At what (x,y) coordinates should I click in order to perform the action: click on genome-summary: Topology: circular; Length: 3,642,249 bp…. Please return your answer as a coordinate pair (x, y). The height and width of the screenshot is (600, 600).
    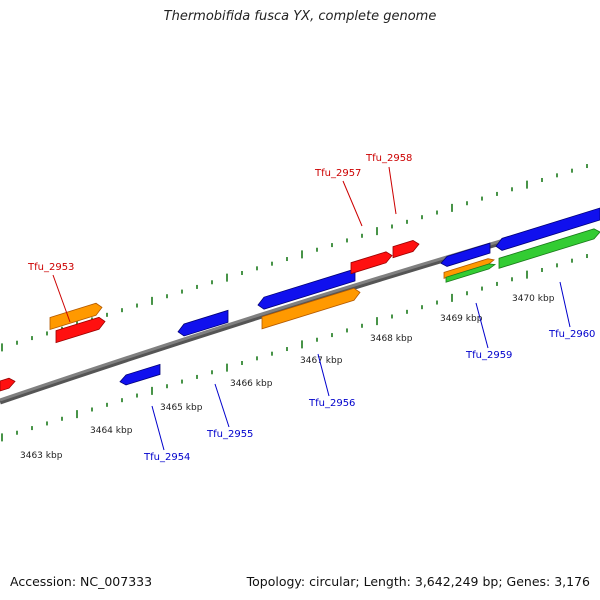
    Looking at the image, I should click on (418, 581).